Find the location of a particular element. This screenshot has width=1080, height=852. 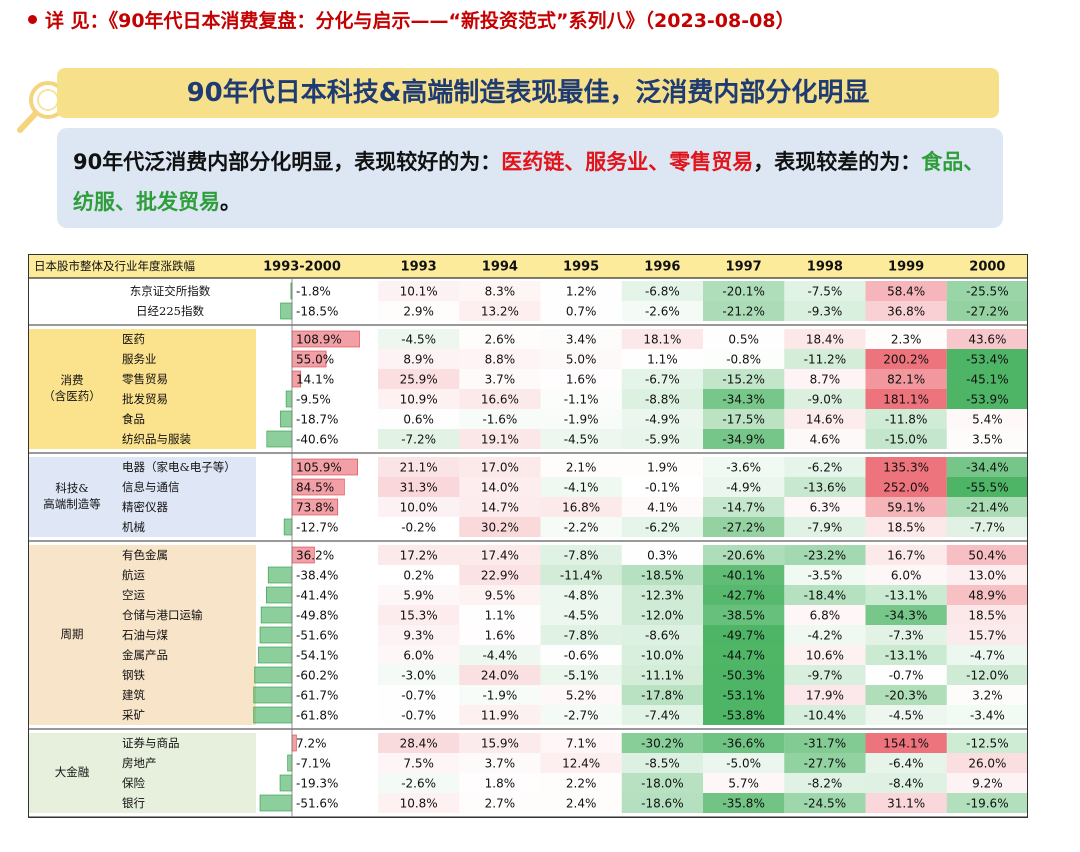

data-label: 10.0% is located at coordinates (419, 508).